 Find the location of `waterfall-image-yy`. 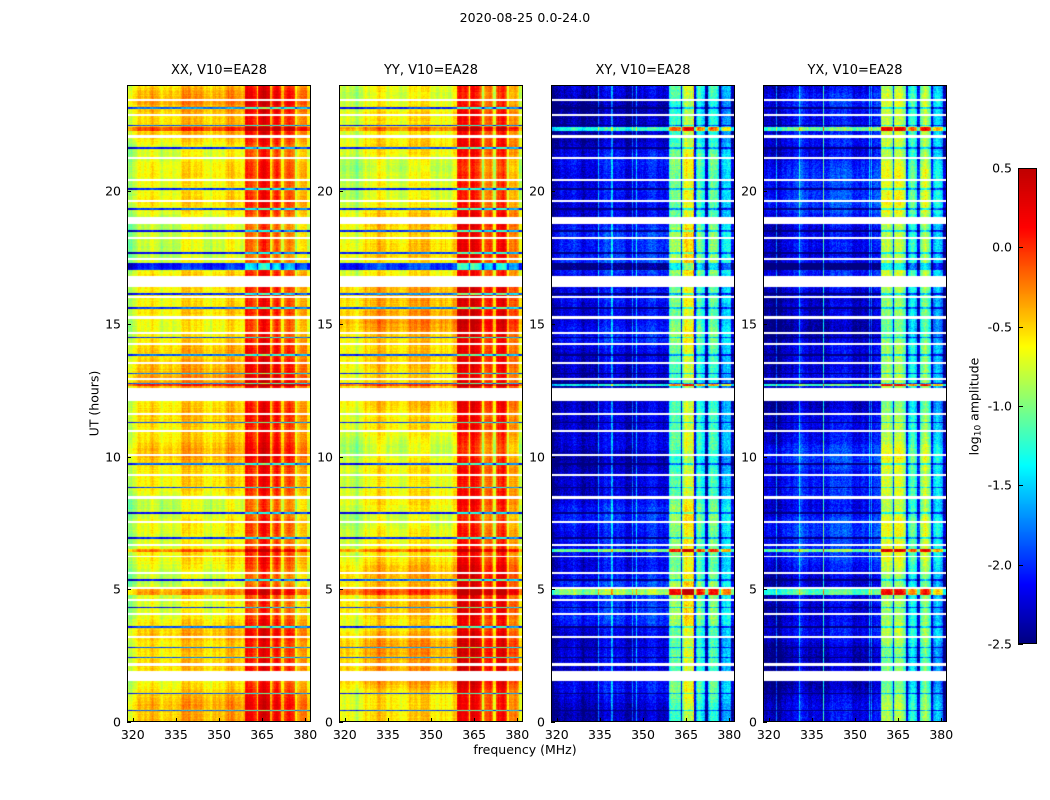

waterfall-image-yy is located at coordinates (431, 403).